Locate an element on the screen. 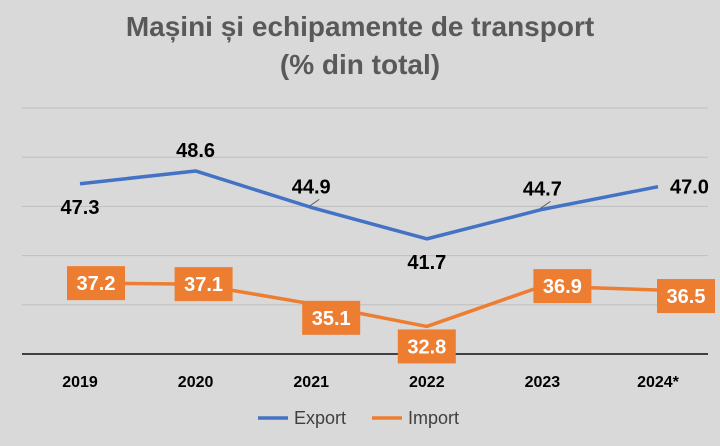 The height and width of the screenshot is (446, 720). data-label-import: 36.5 is located at coordinates (686, 297).